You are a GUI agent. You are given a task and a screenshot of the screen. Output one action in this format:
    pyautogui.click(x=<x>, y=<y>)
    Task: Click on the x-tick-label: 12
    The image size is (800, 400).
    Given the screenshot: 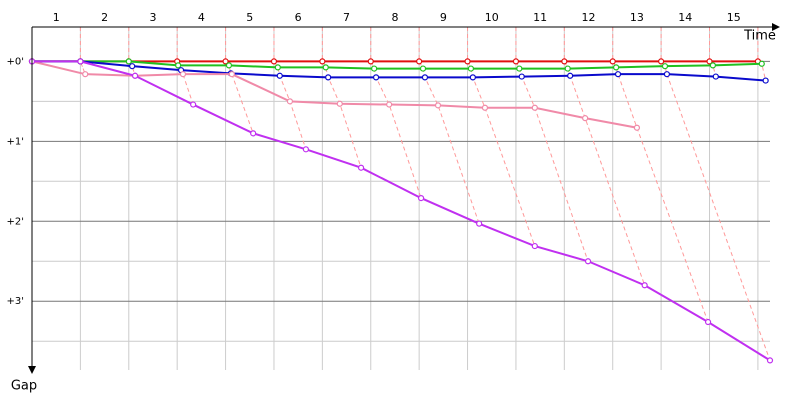 What is the action you would take?
    pyautogui.click(x=589, y=17)
    